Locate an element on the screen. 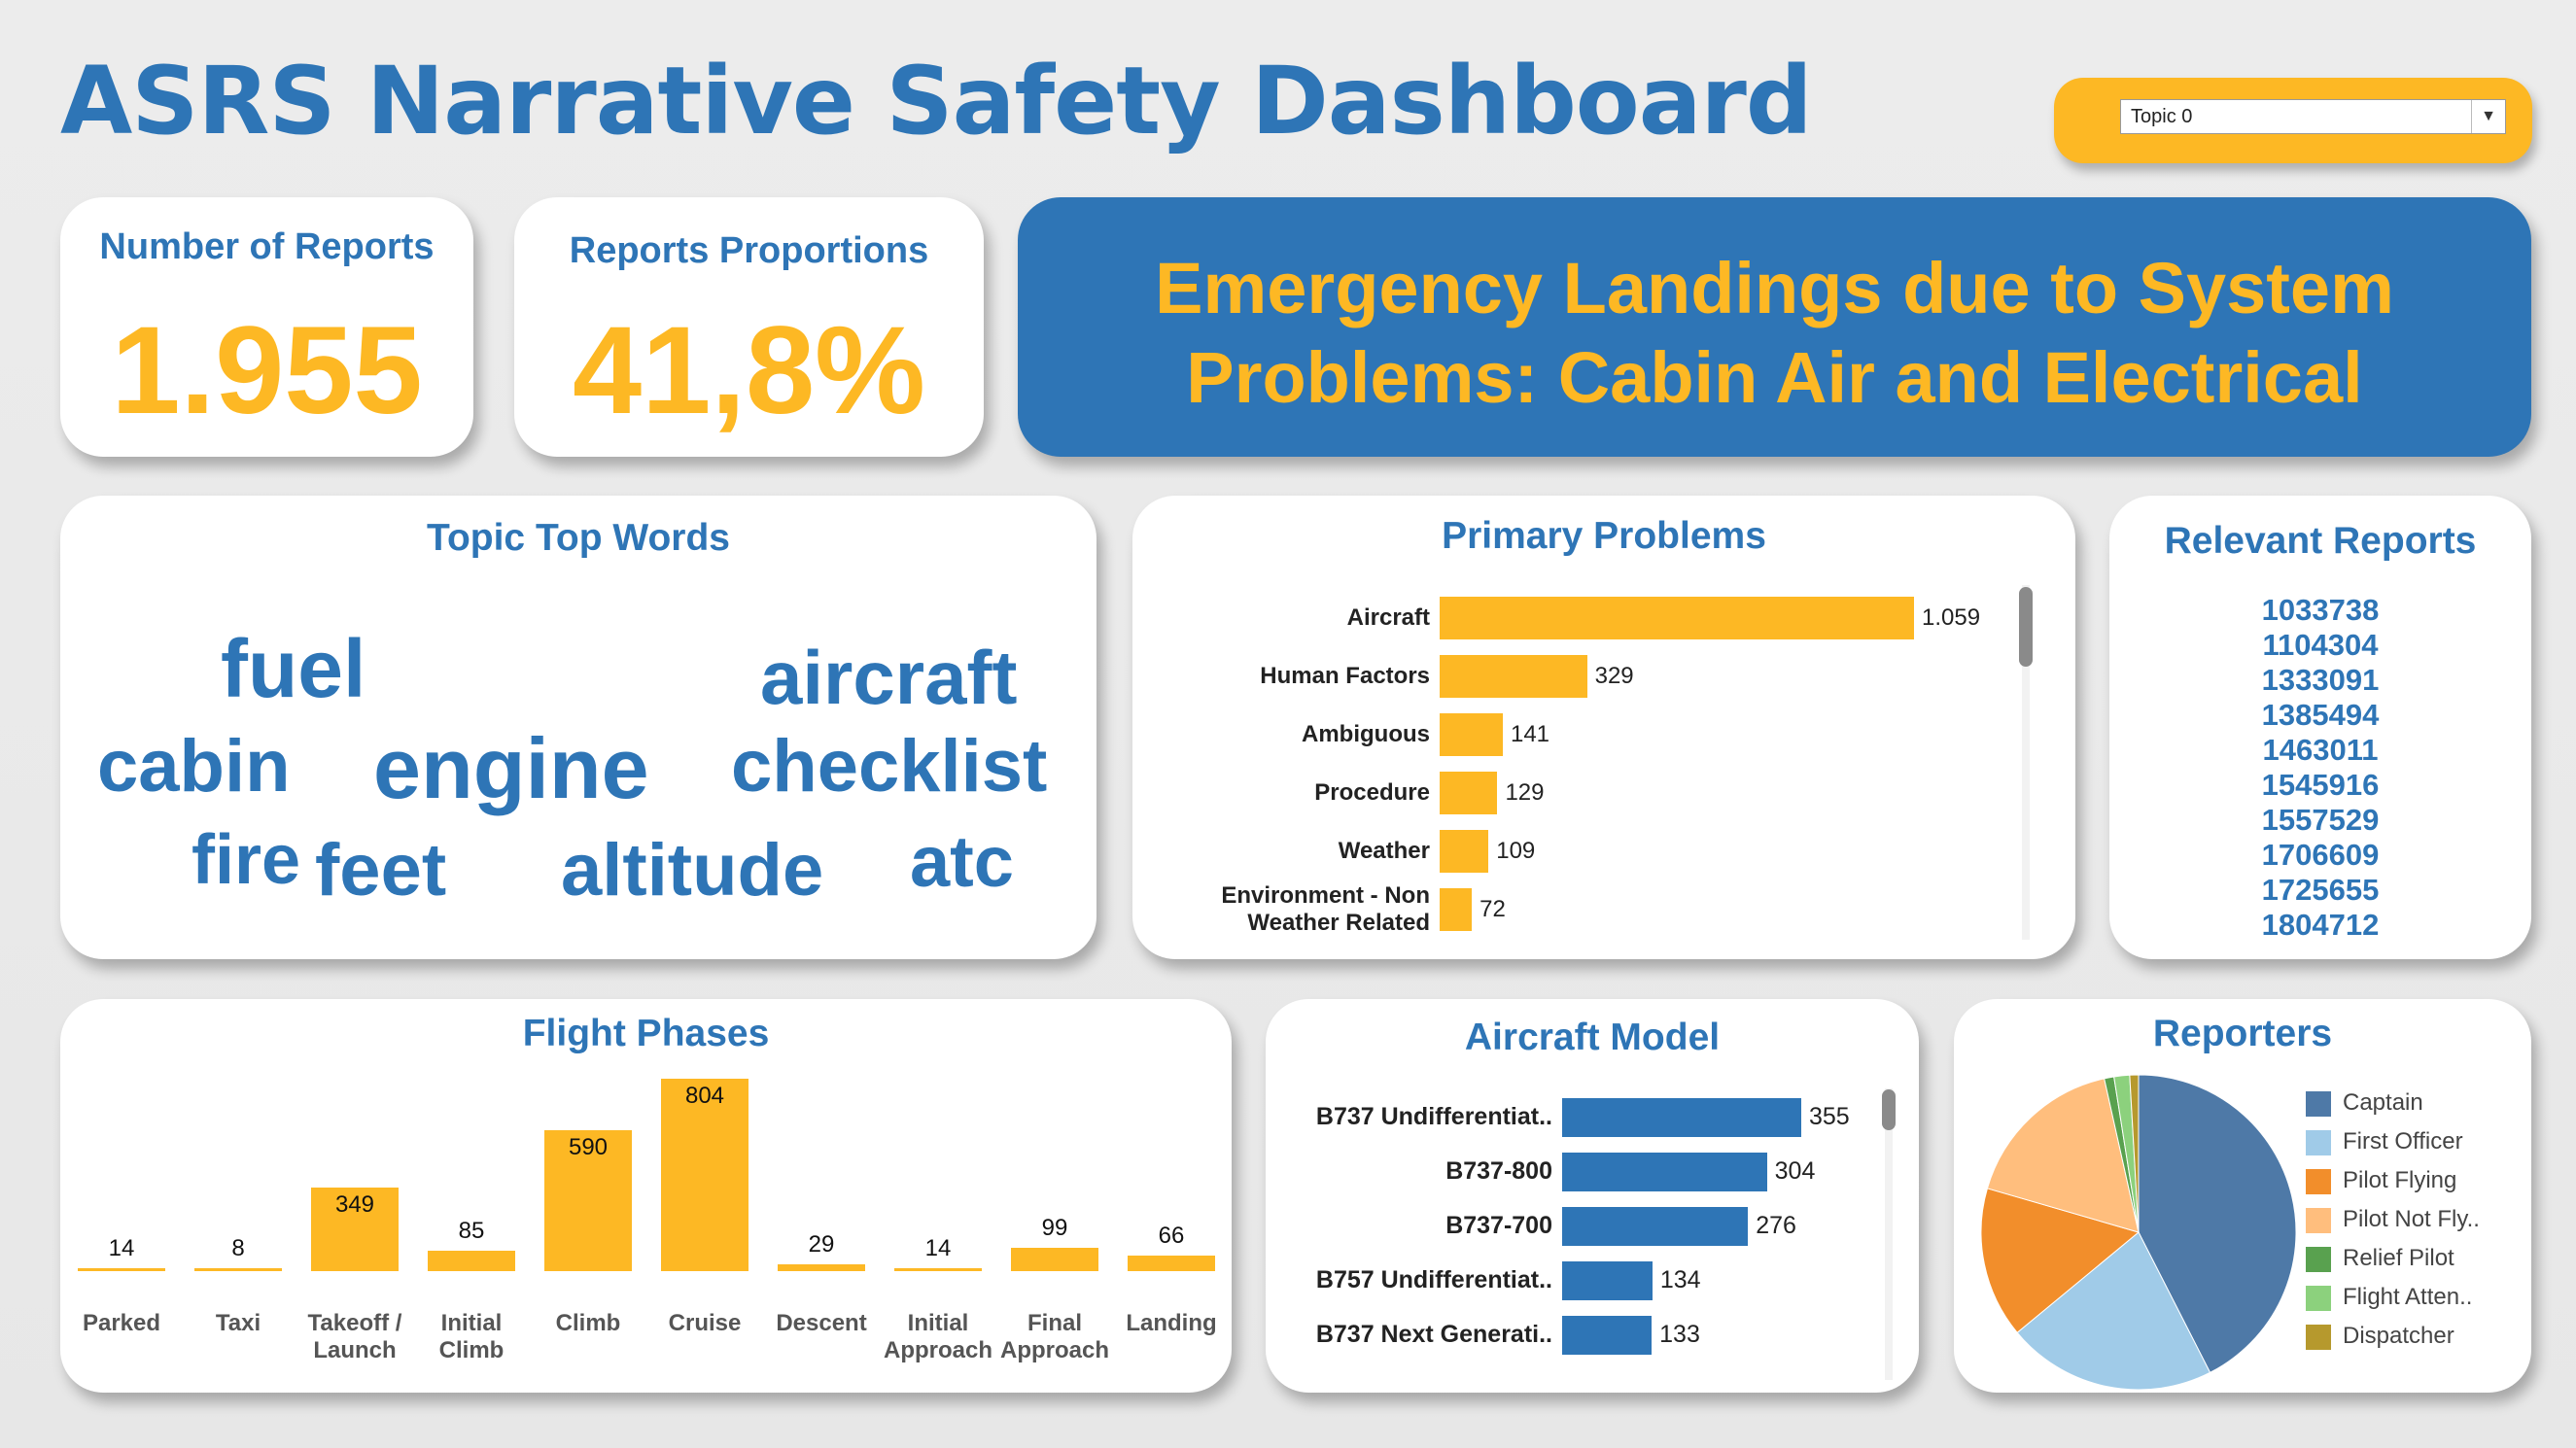 This screenshot has height=1448, width=2576. legend-label: First Officer is located at coordinates (2403, 1141).